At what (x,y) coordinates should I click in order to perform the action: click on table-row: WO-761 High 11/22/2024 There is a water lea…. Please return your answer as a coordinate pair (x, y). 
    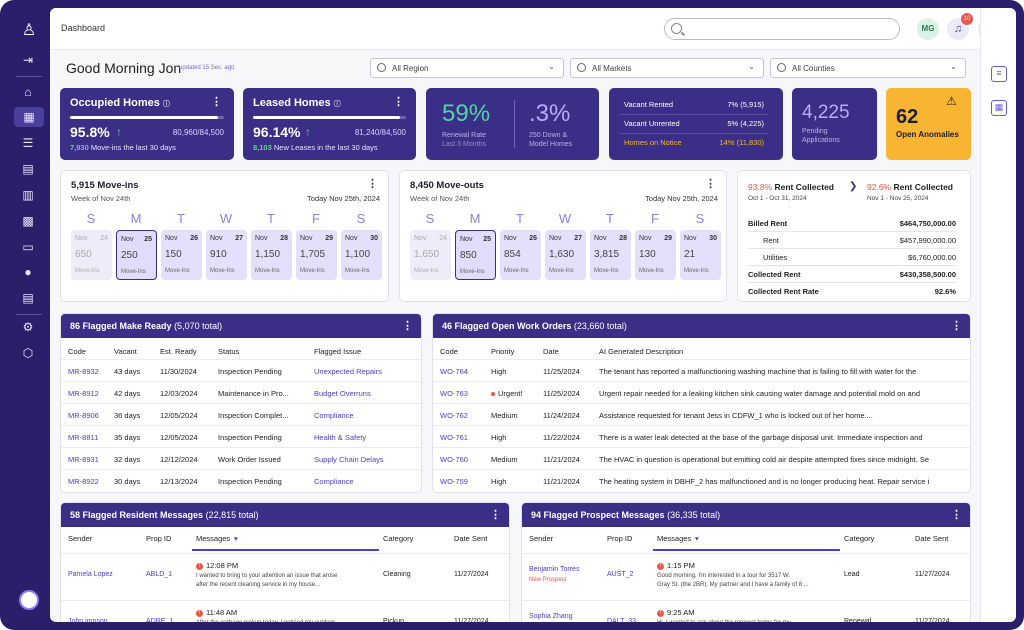
    Looking at the image, I should click on (701, 436).